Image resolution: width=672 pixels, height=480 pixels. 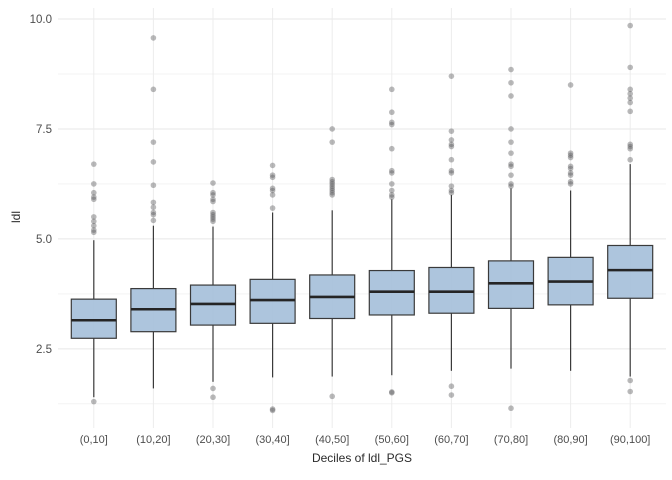 What do you see at coordinates (332, 440) in the screenshot?
I see `x-tick-label: (40,50]` at bounding box center [332, 440].